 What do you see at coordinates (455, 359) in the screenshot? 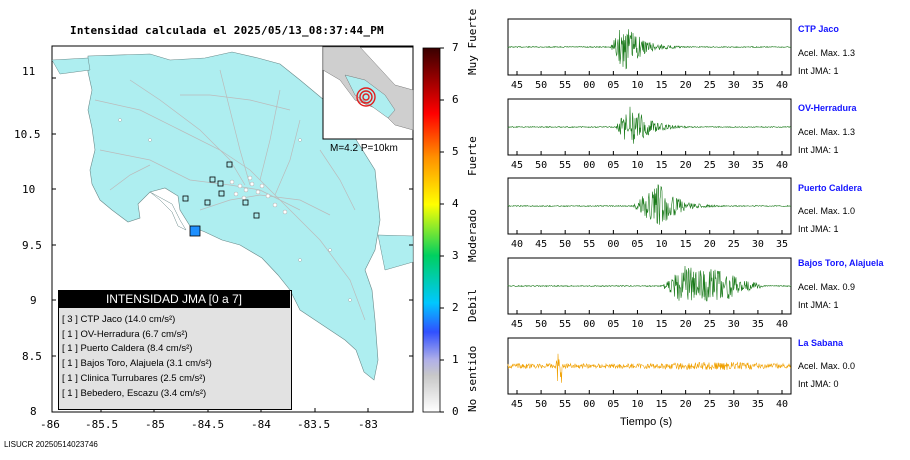
I see `colorbar-tick: 1` at bounding box center [455, 359].